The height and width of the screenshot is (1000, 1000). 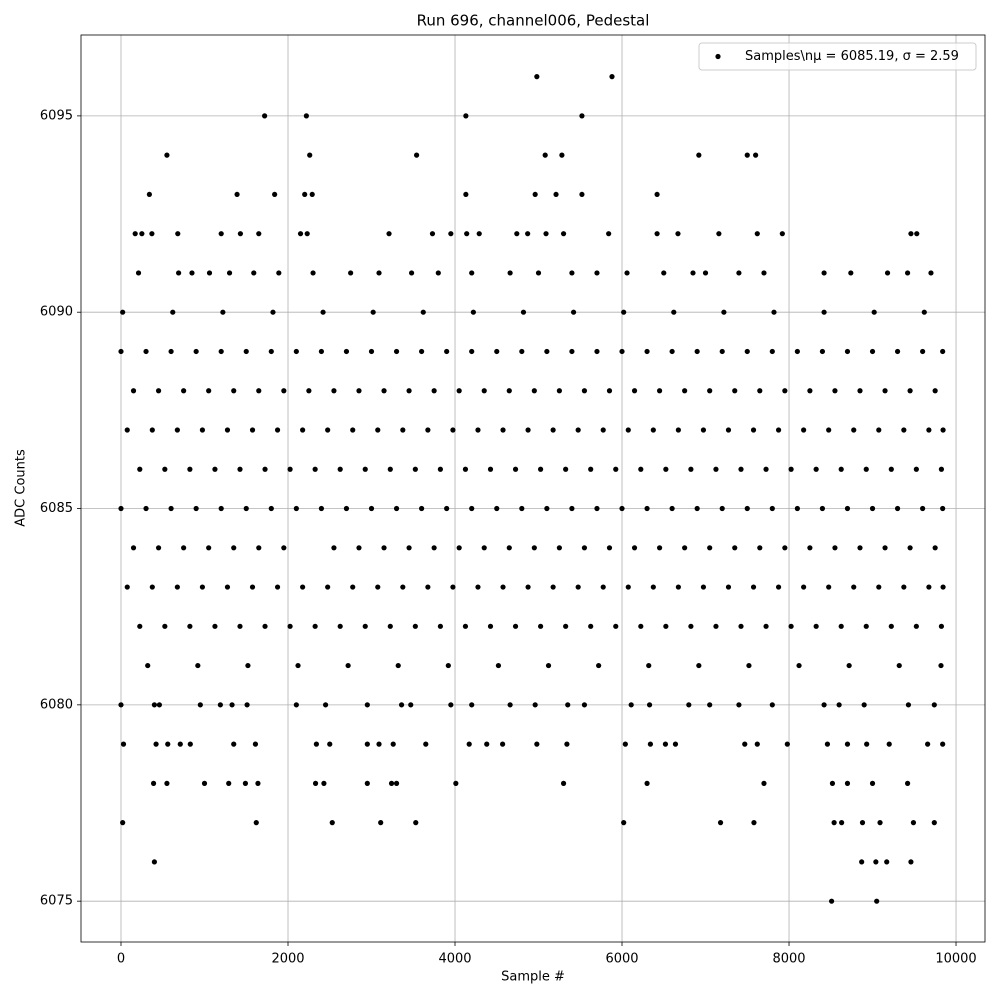 What do you see at coordinates (788, 959) in the screenshot?
I see `x-tick-label: 8000` at bounding box center [788, 959].